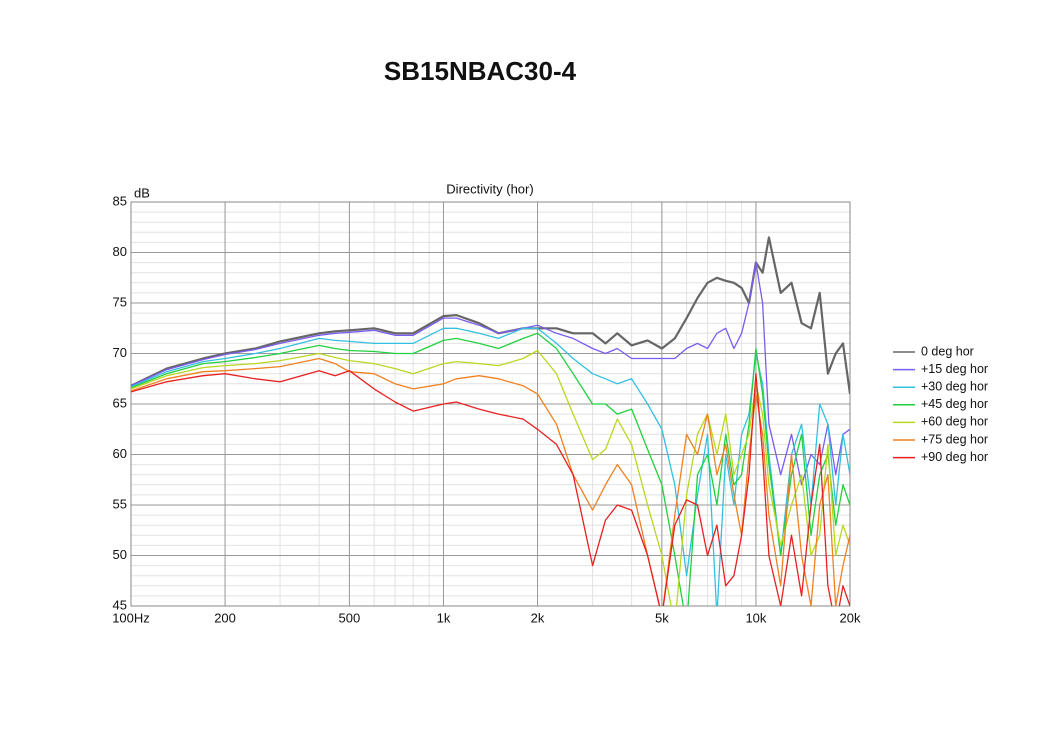 The height and width of the screenshot is (744, 1051). Describe the element at coordinates (954, 439) in the screenshot. I see `legend-label: +75 deg hor` at that location.